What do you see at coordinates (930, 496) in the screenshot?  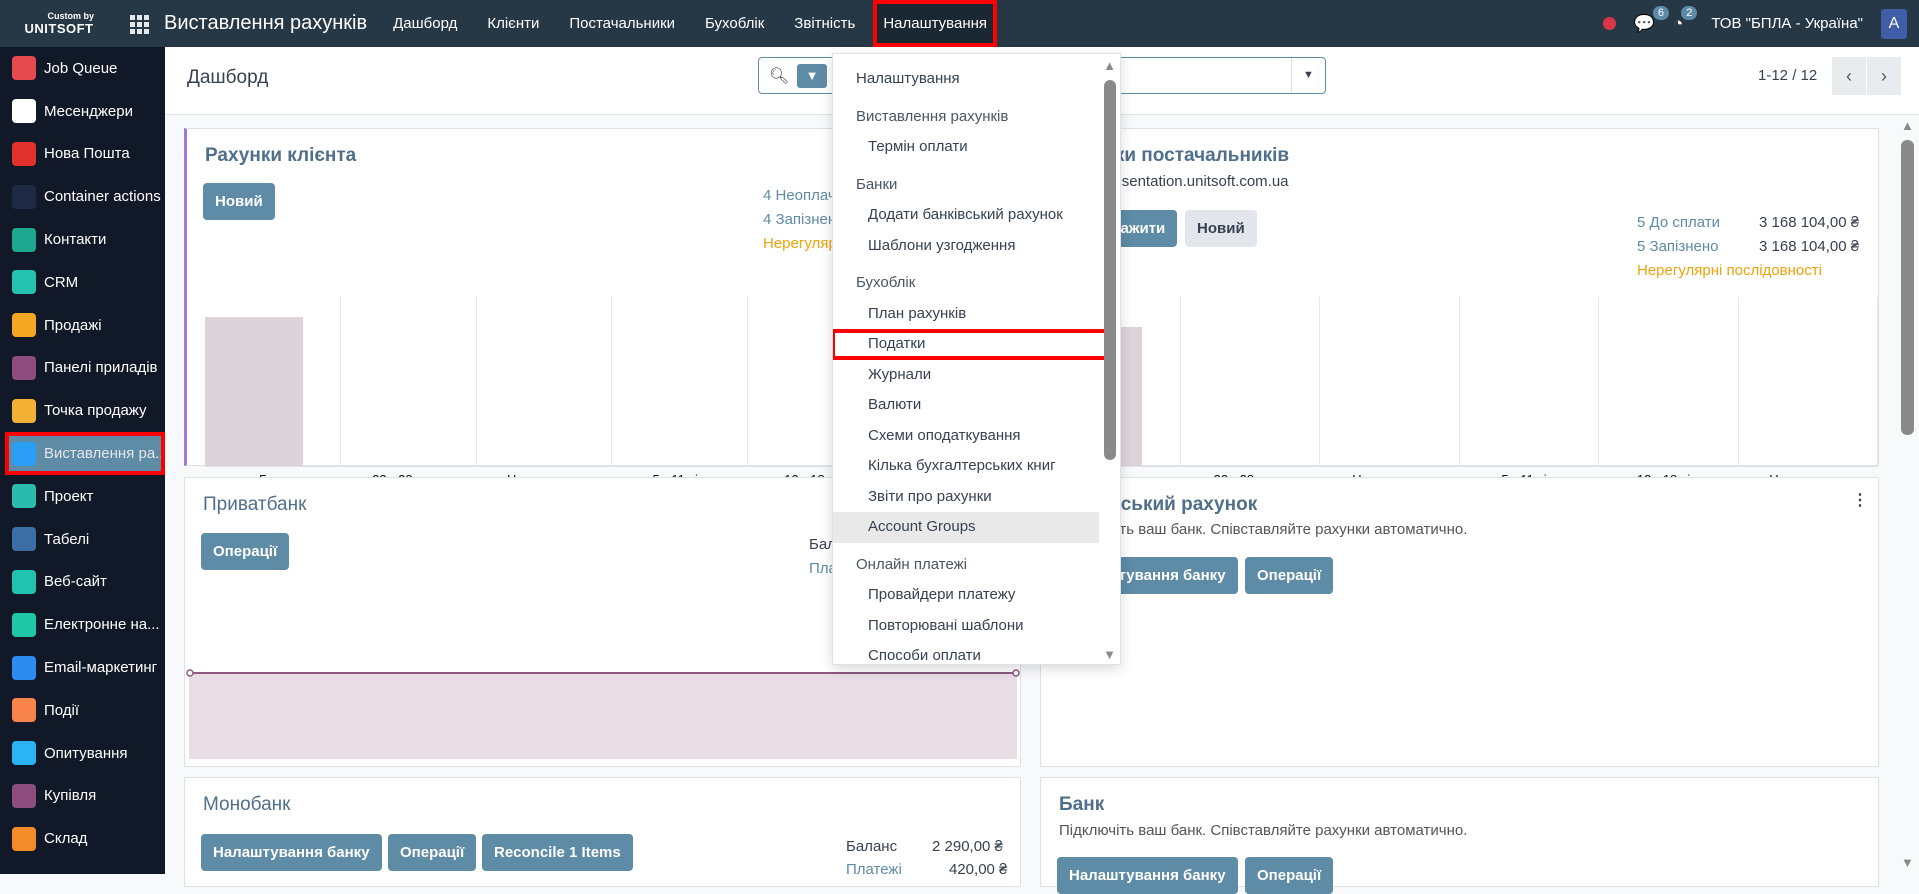 I see `menu-item: Звіти про рахунки` at bounding box center [930, 496].